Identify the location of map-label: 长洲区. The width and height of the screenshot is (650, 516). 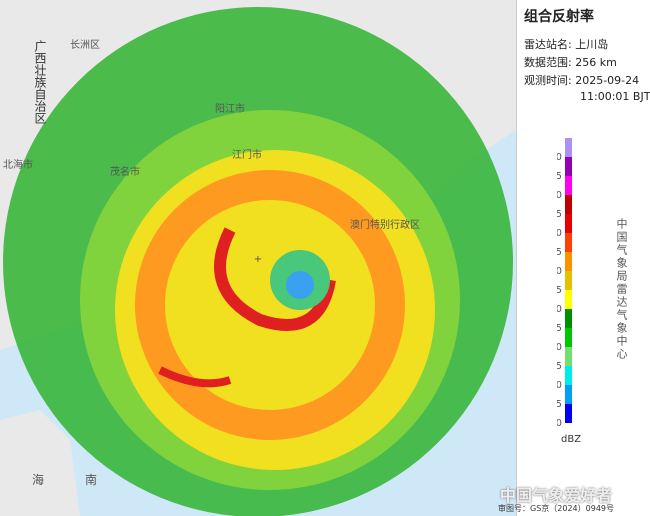
(85, 45).